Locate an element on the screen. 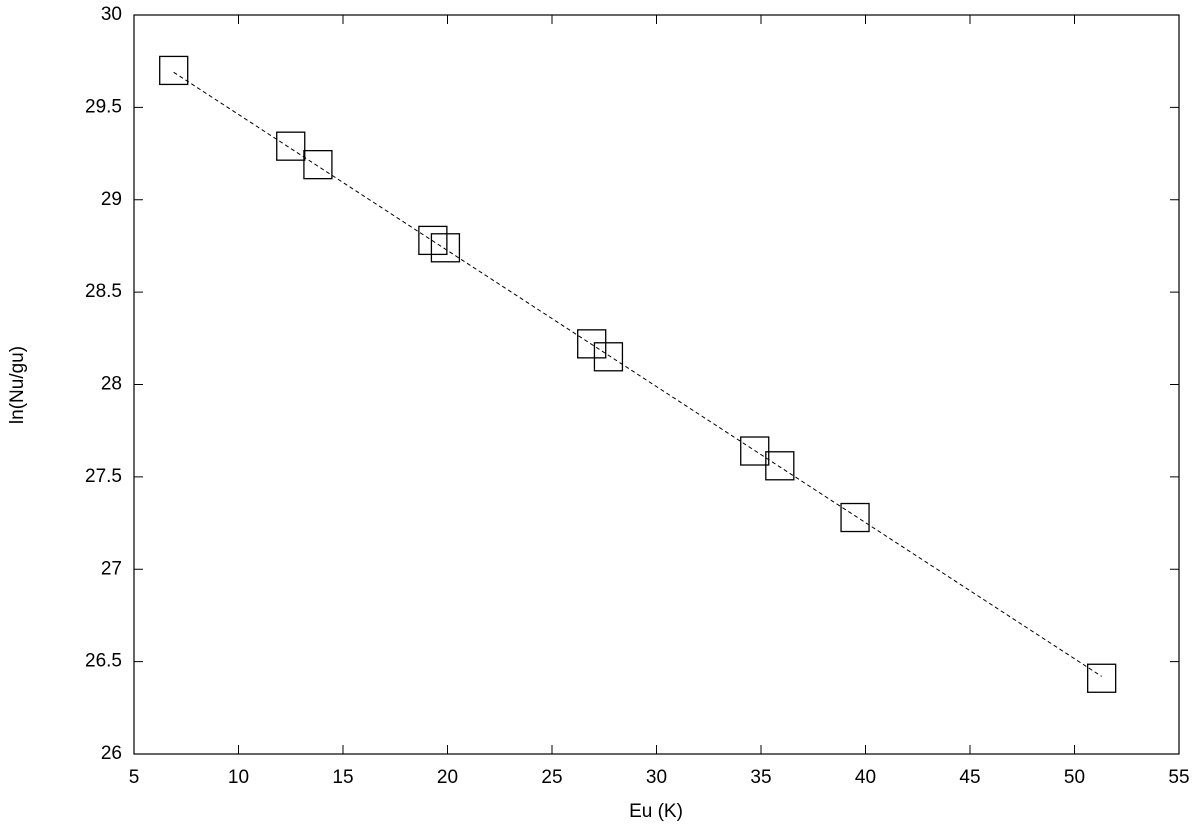 Image resolution: width=1200 pixels, height=829 pixels. x-axis-label: Eu (K) is located at coordinates (656, 811).